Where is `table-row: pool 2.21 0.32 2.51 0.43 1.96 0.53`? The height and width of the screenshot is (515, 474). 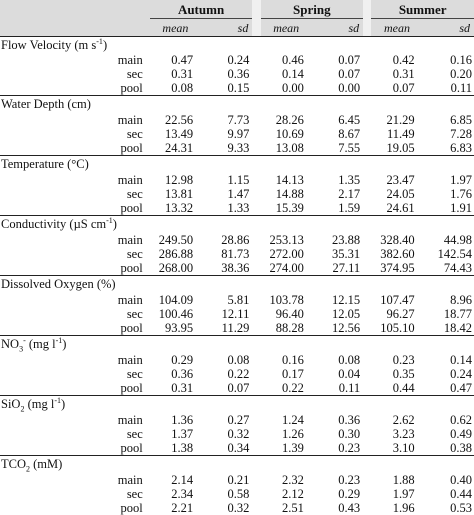
table-row: pool 2.21 0.32 2.51 0.43 1.96 0.53 is located at coordinates (237, 508).